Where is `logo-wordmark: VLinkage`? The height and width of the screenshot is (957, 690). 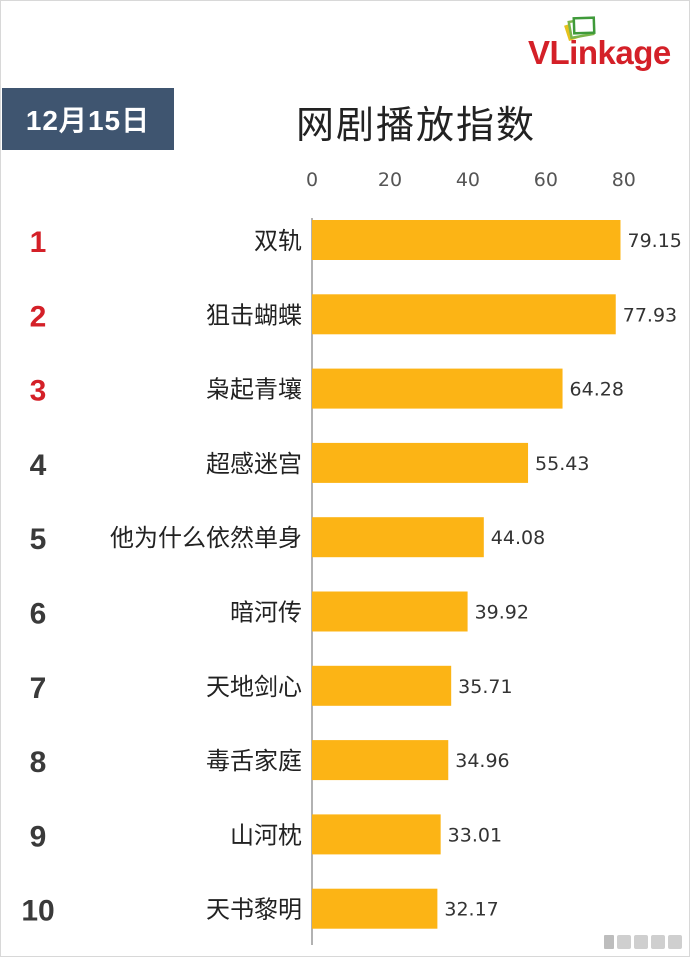 logo-wordmark: VLinkage is located at coordinates (599, 53).